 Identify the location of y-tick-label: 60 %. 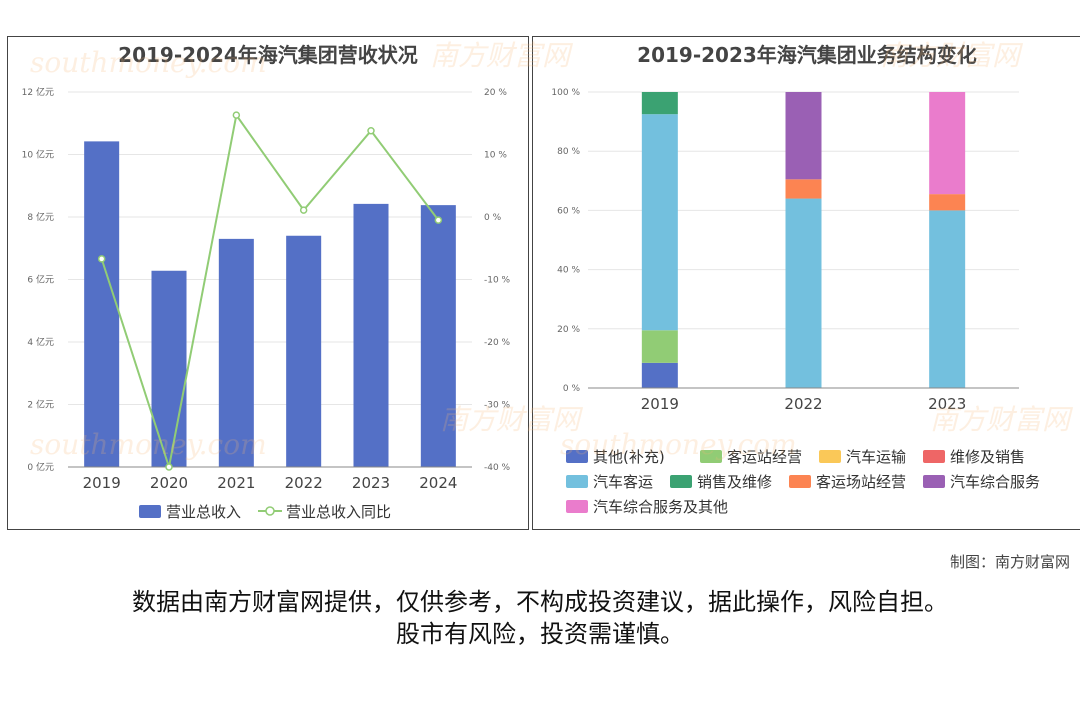
(568, 211).